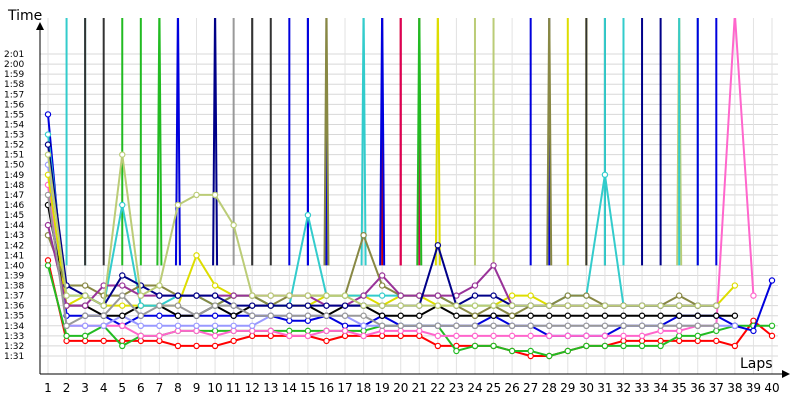 Image resolution: width=800 pixels, height=400 pixels. I want to click on x-tick-label: 40, so click(771, 388).